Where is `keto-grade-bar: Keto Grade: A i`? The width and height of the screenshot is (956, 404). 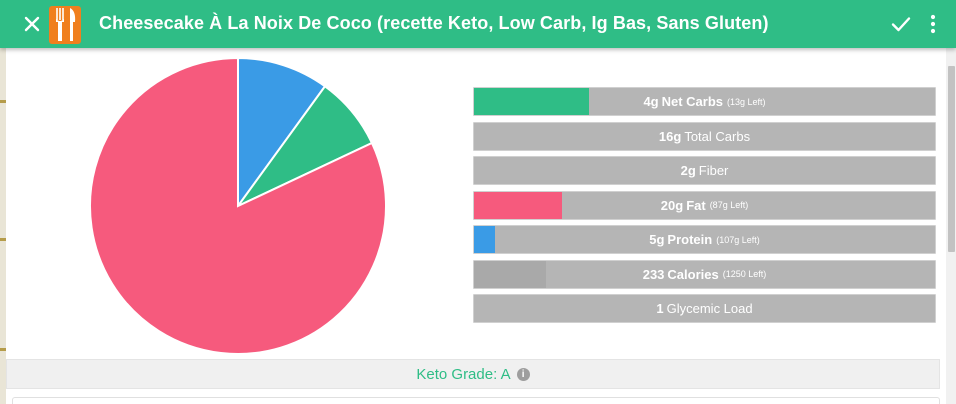
keto-grade-bar: Keto Grade: A i is located at coordinates (473, 374).